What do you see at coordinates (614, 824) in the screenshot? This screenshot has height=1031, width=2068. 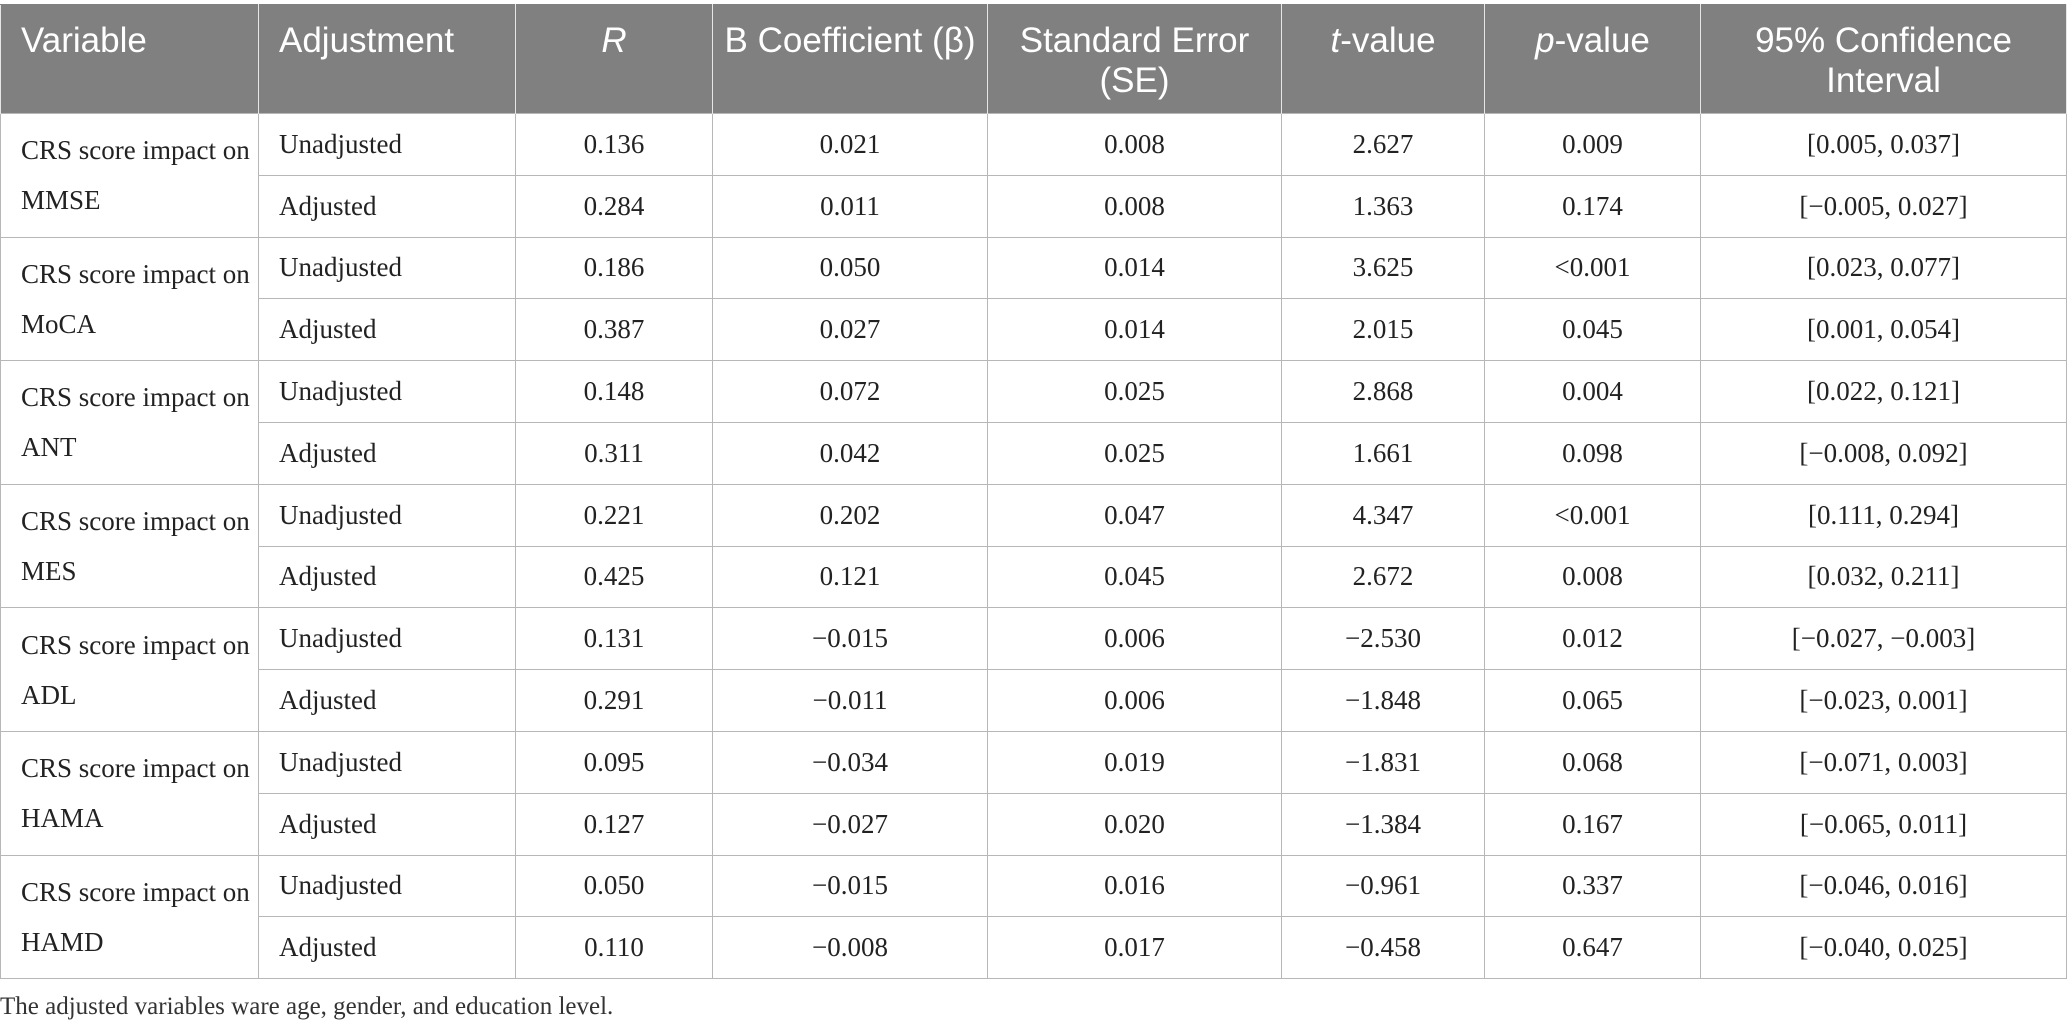 I see `cell-r: 0.127` at bounding box center [614, 824].